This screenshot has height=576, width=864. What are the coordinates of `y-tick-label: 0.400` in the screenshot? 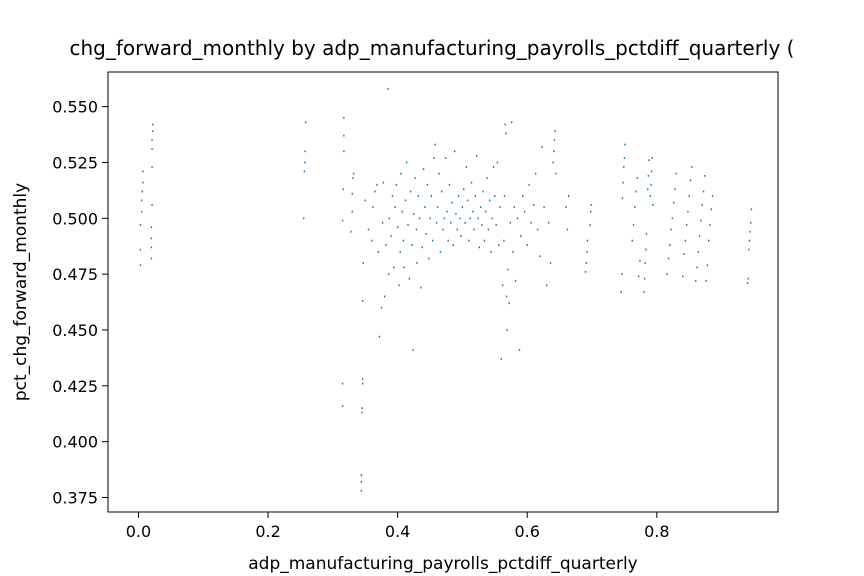 It's located at (75, 442).